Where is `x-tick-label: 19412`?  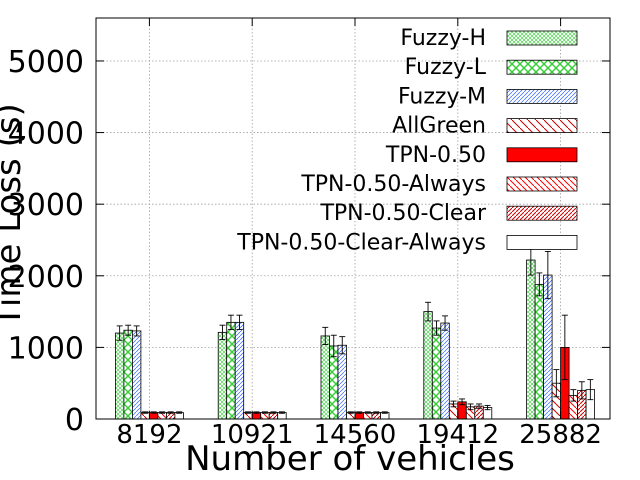 x-tick-label: 19412 is located at coordinates (457, 435).